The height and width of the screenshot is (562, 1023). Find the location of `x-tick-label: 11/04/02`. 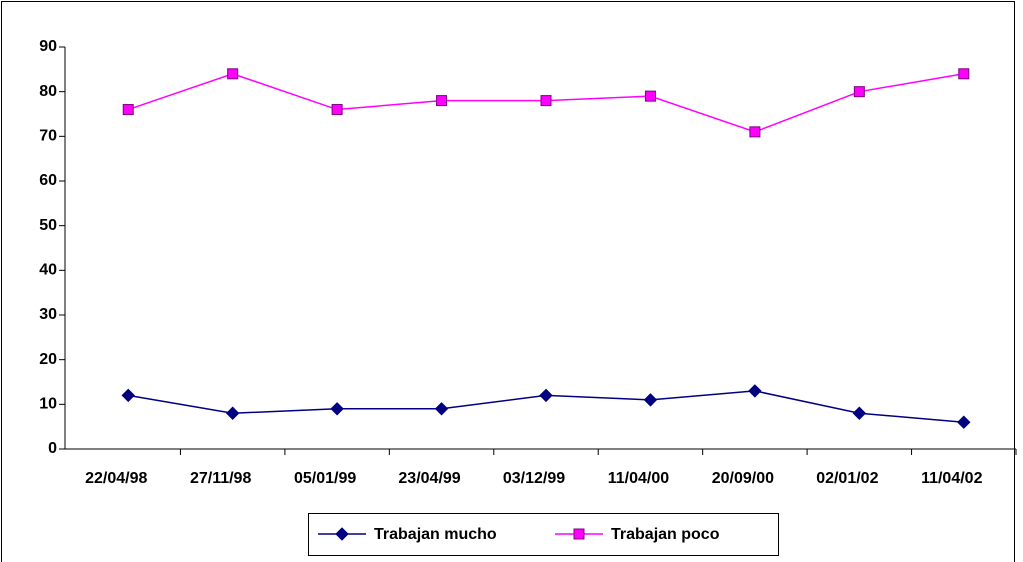

x-tick-label: 11/04/02 is located at coordinates (952, 478).